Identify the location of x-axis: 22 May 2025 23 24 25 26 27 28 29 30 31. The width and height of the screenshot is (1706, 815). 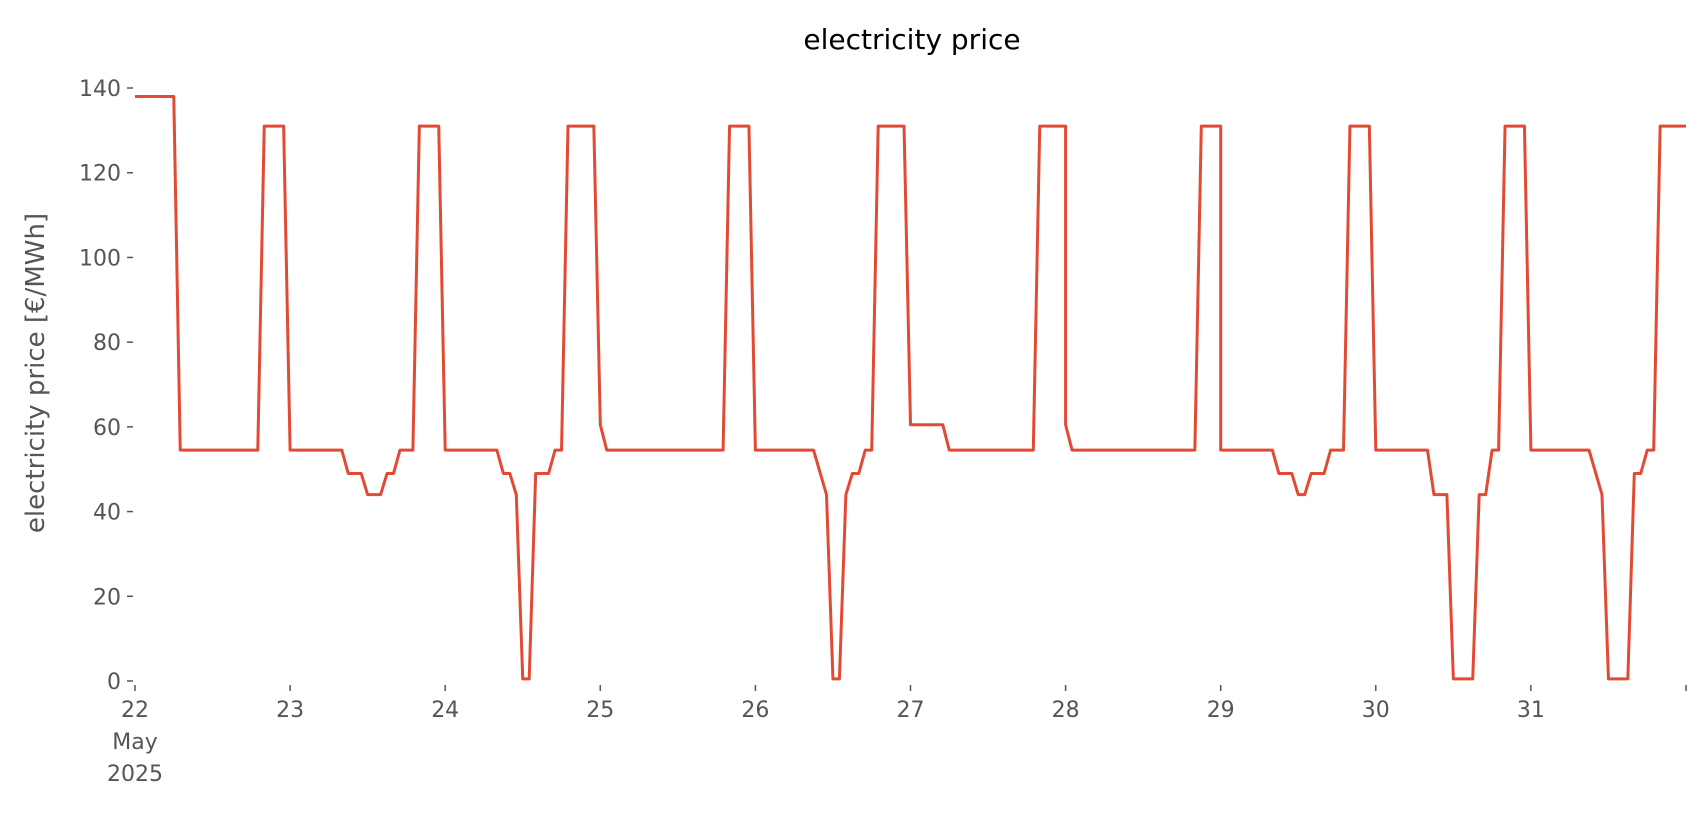
(897, 736).